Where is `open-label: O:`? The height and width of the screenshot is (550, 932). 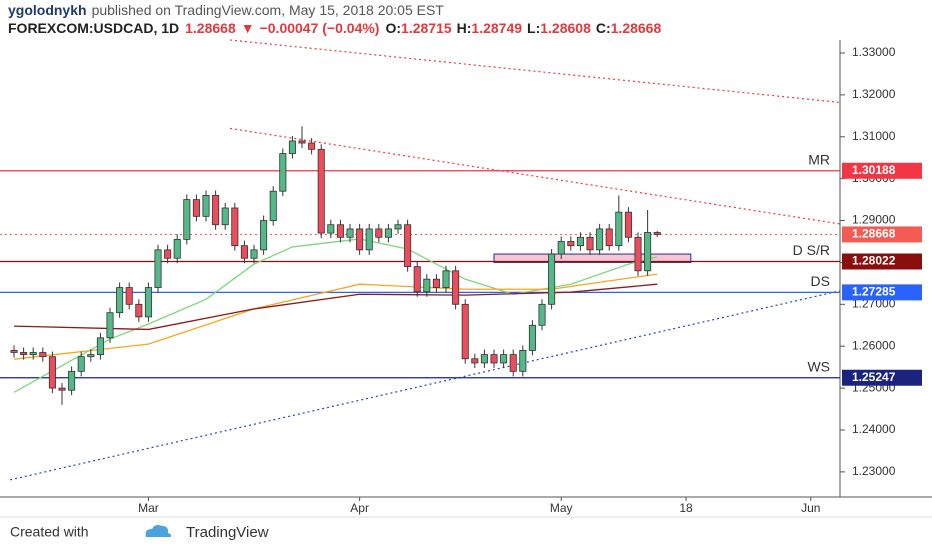 open-label: O: is located at coordinates (393, 28).